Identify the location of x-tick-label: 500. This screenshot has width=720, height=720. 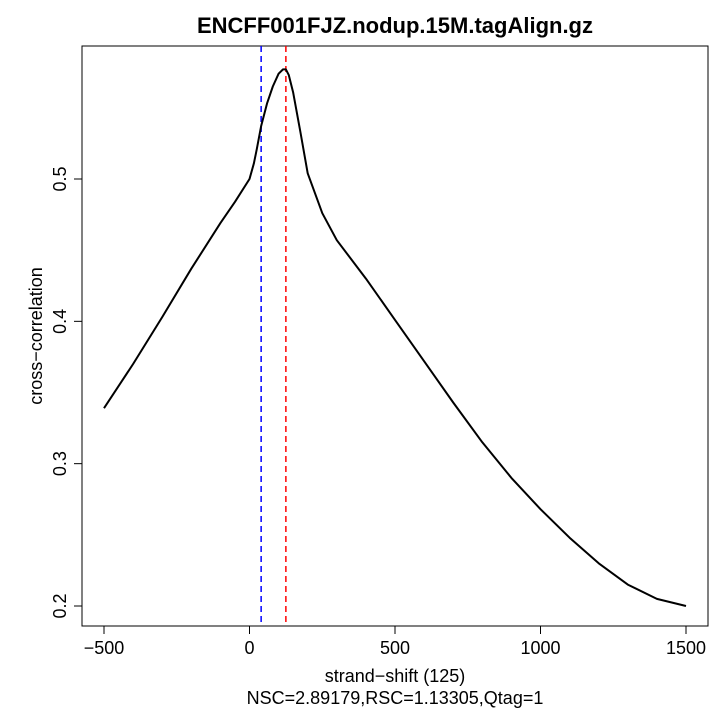
(395, 648).